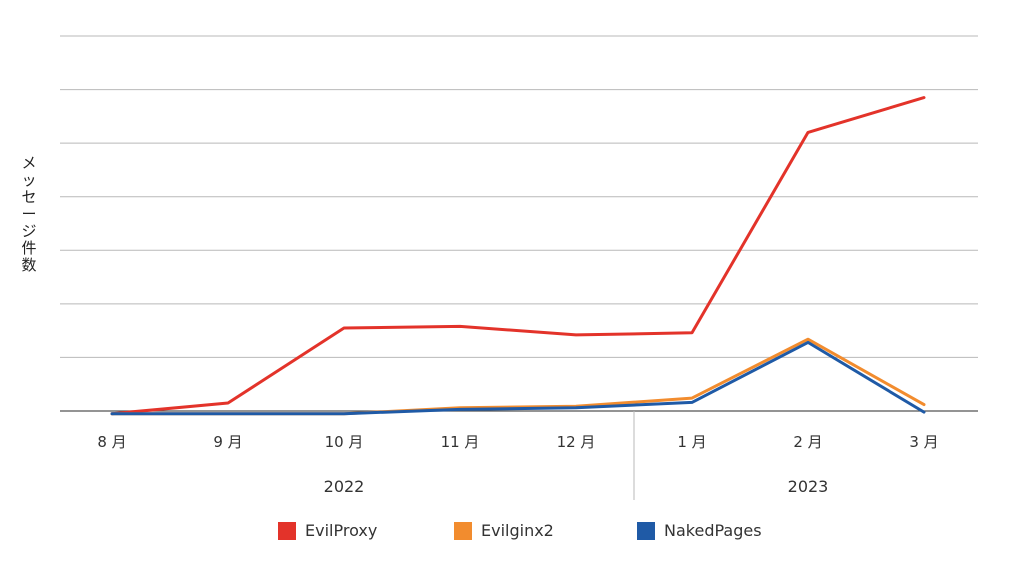 This screenshot has width=1020, height=576. I want to click on legend-swatch-evilproxy, so click(287, 531).